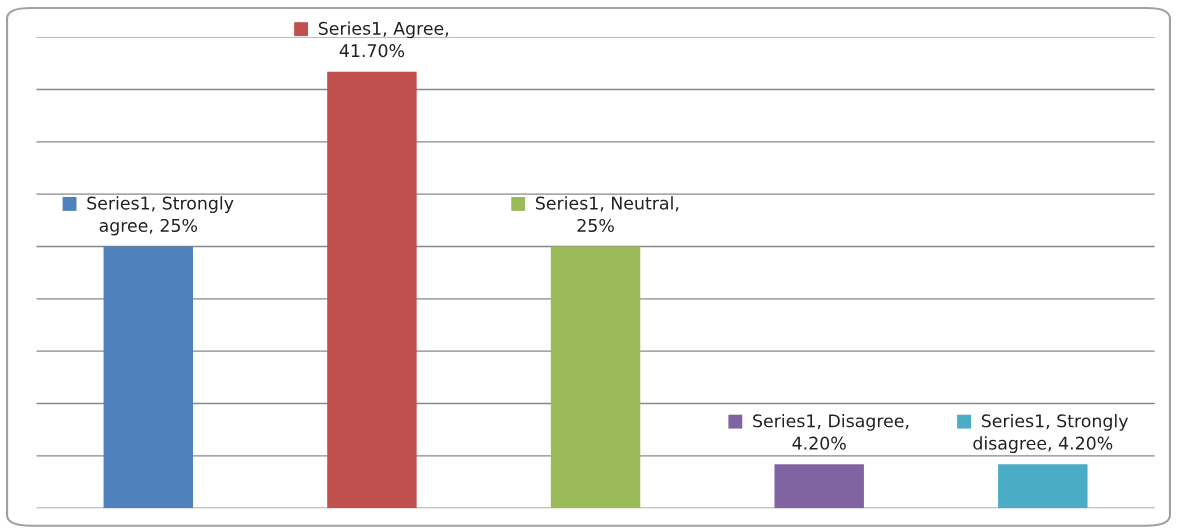 The height and width of the screenshot is (531, 1177). I want to click on data-label: Series1, Agree, 41.70%, so click(383, 39).